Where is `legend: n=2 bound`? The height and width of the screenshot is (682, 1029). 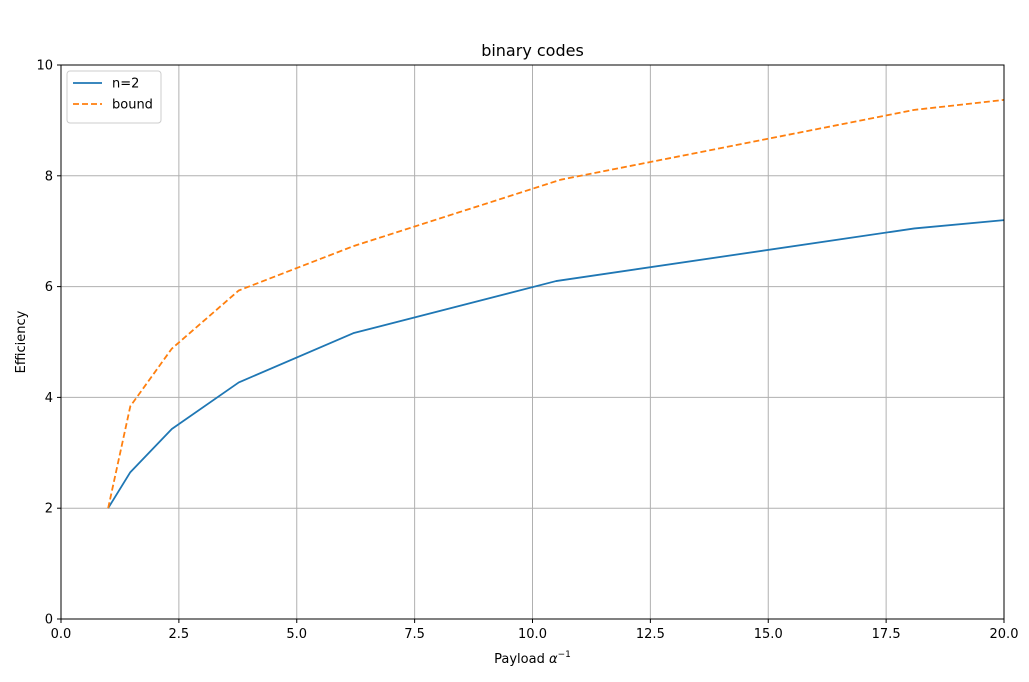
legend: n=2 bound is located at coordinates (114, 97).